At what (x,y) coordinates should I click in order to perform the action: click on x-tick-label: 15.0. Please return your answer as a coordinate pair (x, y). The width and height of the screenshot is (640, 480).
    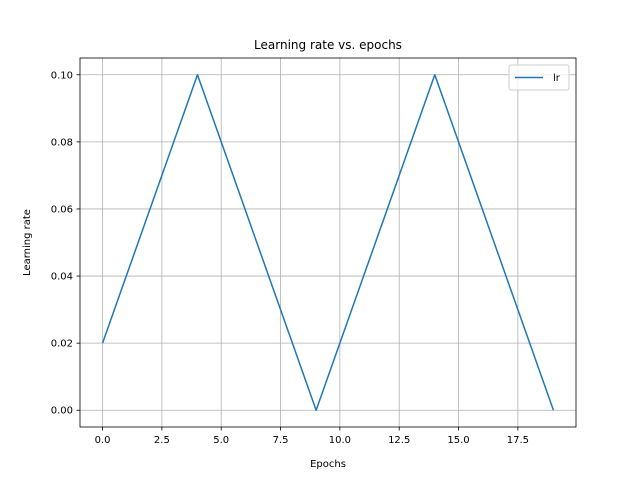
    Looking at the image, I should click on (458, 440).